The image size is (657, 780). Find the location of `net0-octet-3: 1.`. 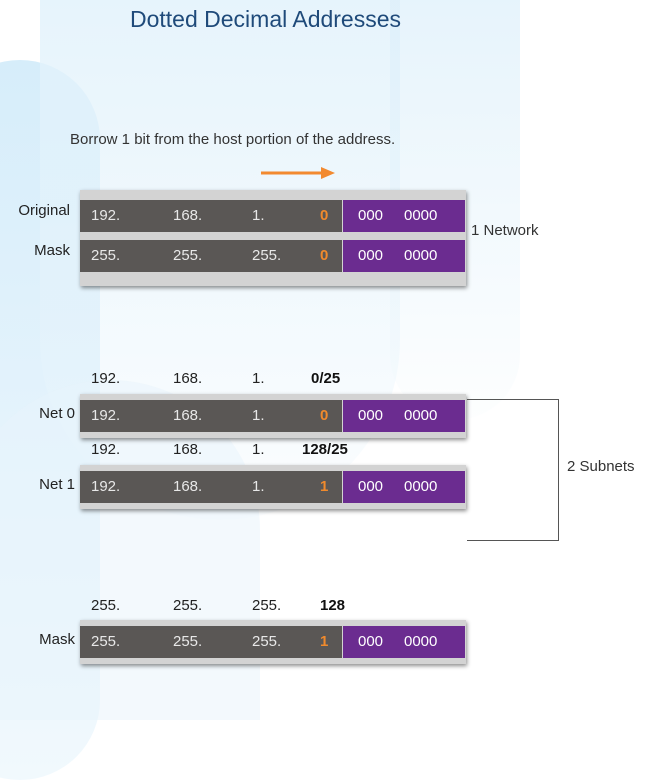

net0-octet-3: 1. is located at coordinates (258, 378).